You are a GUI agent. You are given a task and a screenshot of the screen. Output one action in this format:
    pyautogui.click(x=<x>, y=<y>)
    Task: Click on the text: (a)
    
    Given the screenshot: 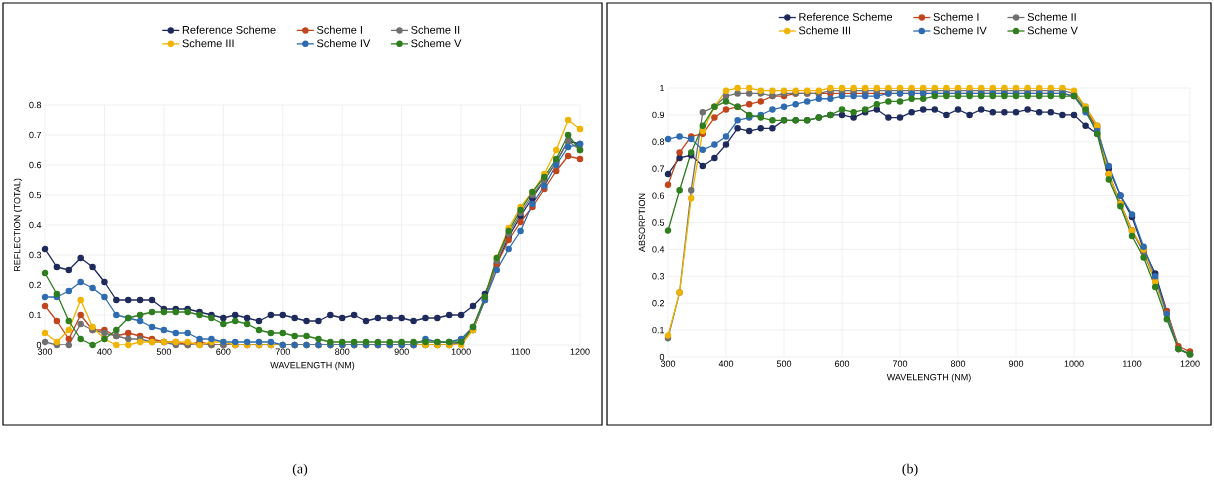 What is the action you would take?
    pyautogui.click(x=300, y=470)
    